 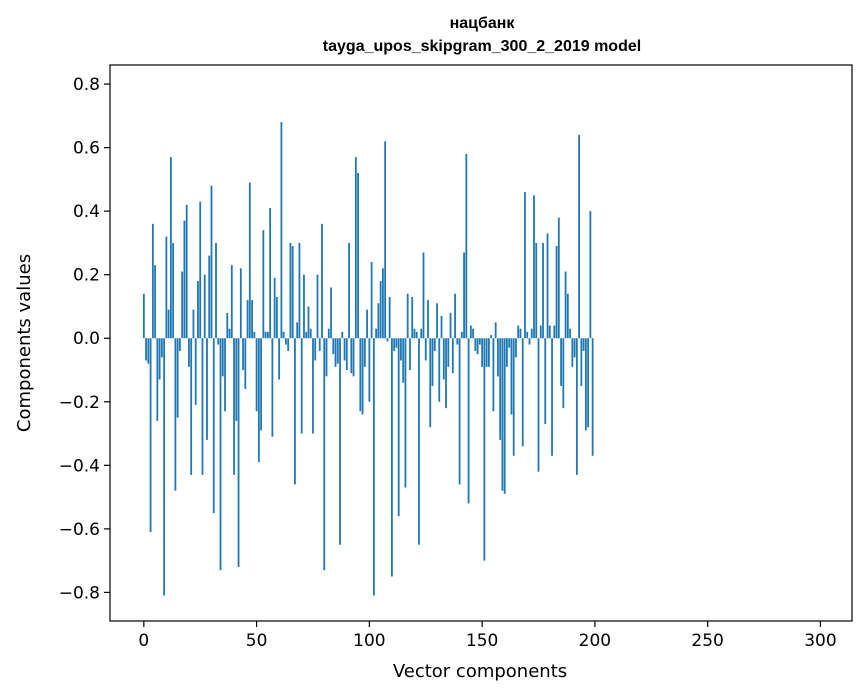 What do you see at coordinates (79, 530) in the screenshot?
I see `y-tick-label: −0.6` at bounding box center [79, 530].